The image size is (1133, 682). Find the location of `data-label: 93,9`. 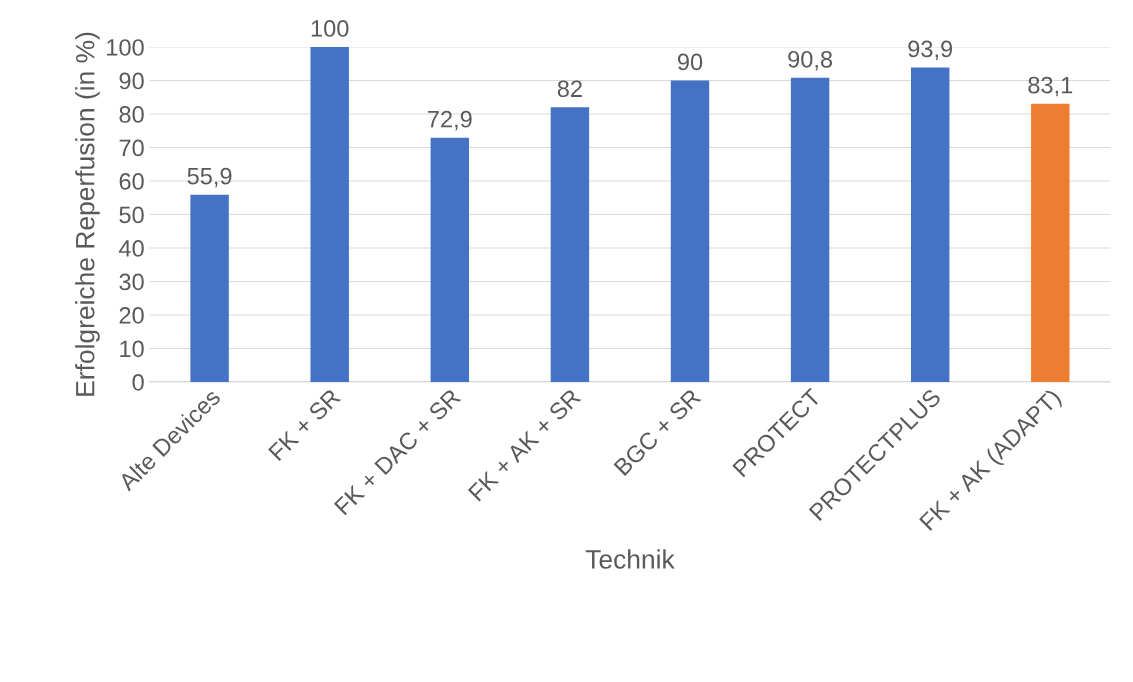

data-label: 93,9 is located at coordinates (930, 50).